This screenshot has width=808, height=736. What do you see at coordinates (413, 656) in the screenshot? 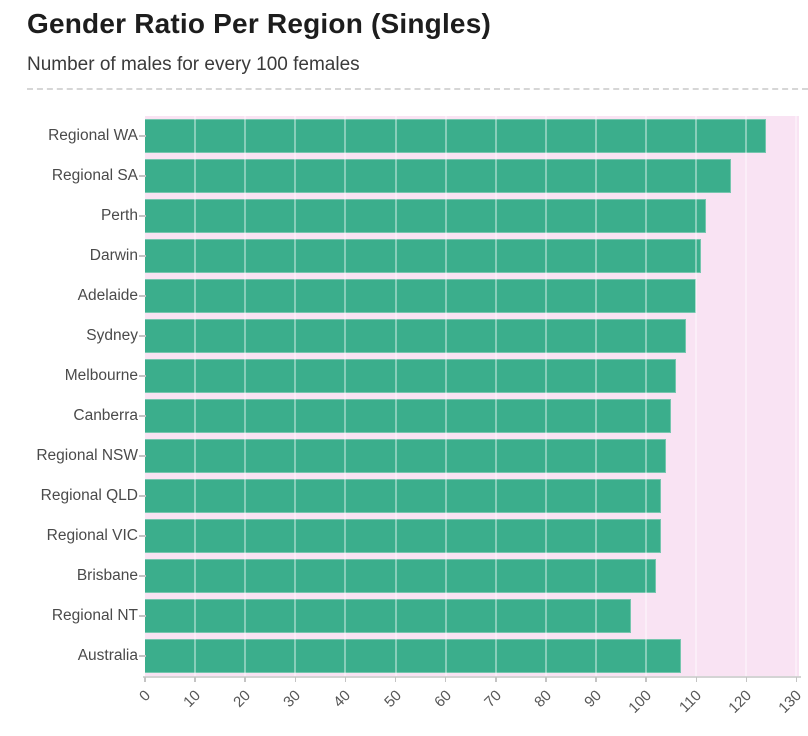
I see `bar-australia` at bounding box center [413, 656].